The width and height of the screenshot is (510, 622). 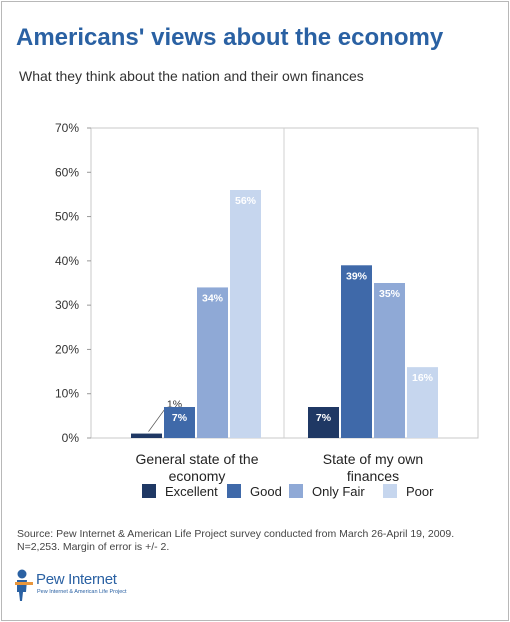 What do you see at coordinates (288, 491) in the screenshot?
I see `legend: Excellent Good Only Fair Poor` at bounding box center [288, 491].